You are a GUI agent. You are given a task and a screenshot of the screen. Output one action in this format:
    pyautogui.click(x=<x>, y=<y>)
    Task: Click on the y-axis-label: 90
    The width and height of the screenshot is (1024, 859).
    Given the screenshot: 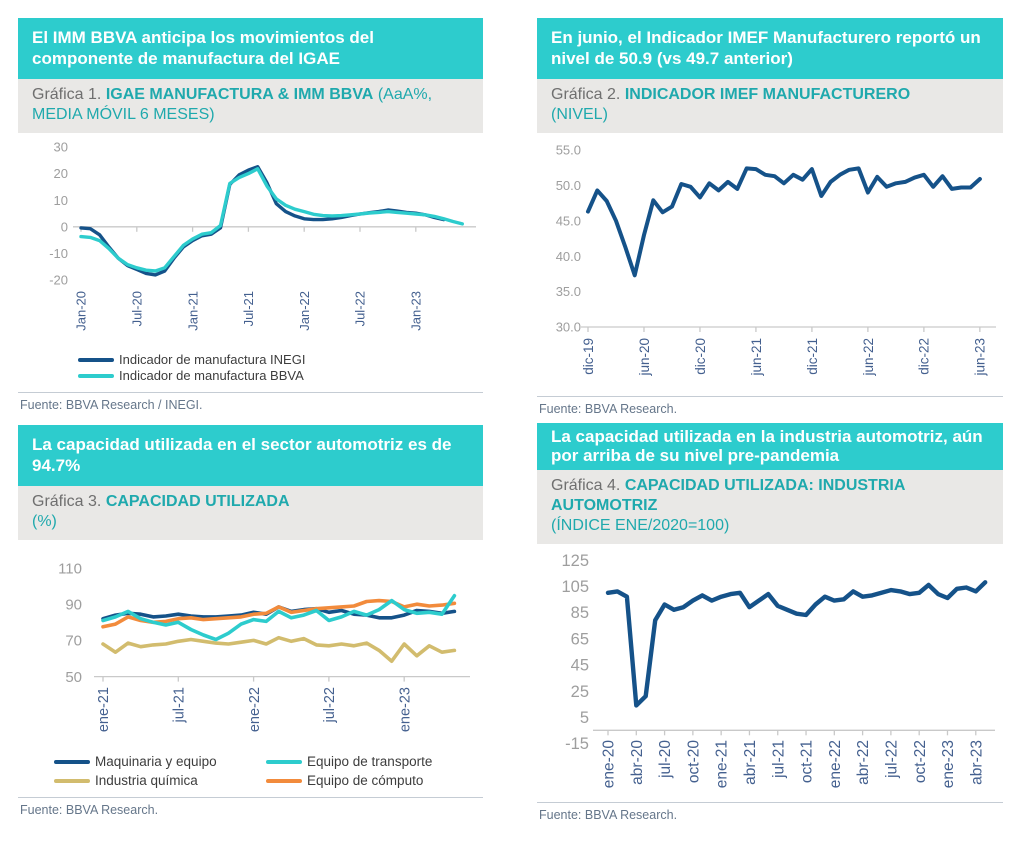 What is the action you would take?
    pyautogui.click(x=73, y=604)
    